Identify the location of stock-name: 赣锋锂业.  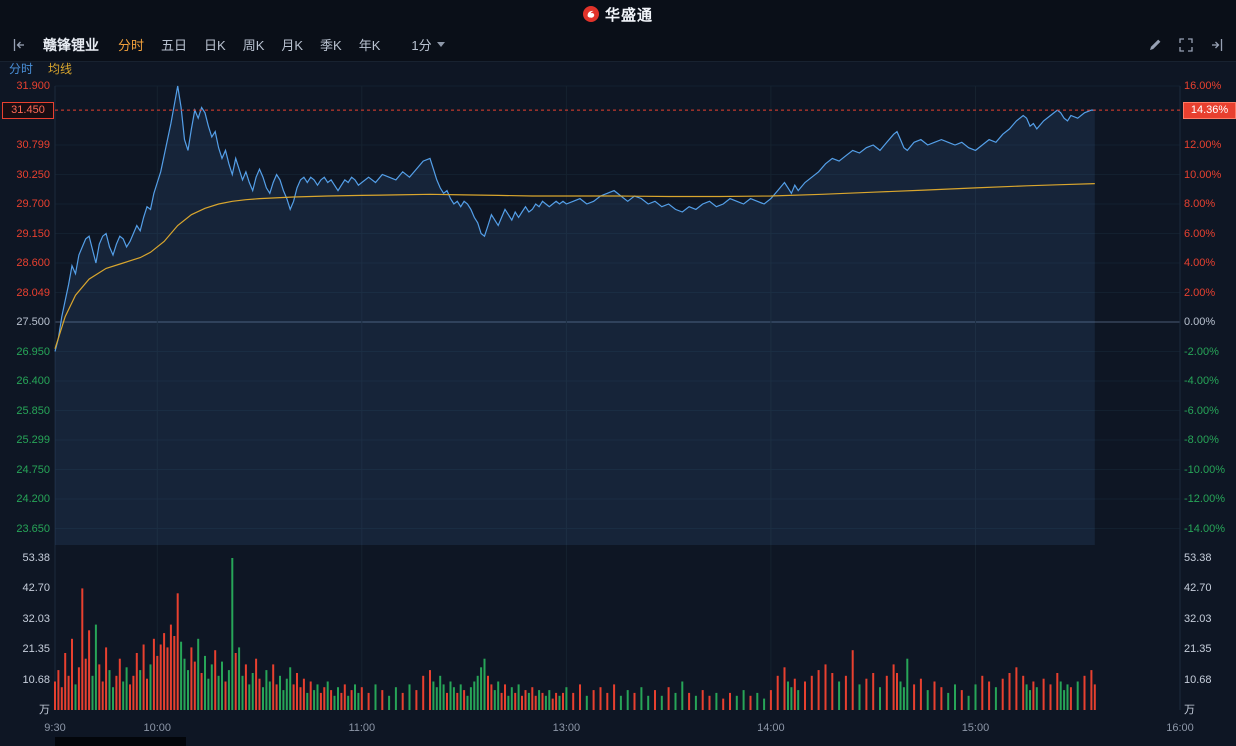
(71, 44).